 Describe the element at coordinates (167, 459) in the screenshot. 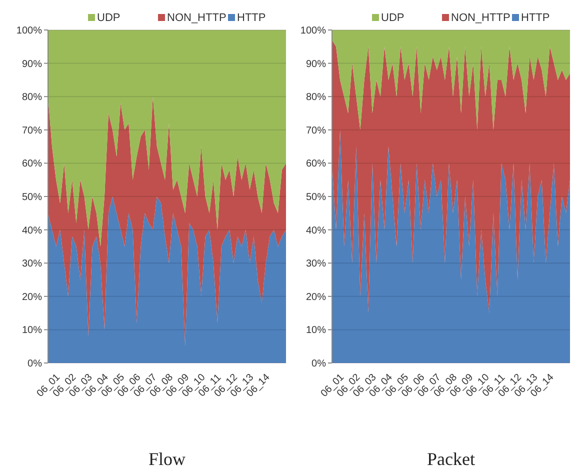

I see `text: Flow` at that location.